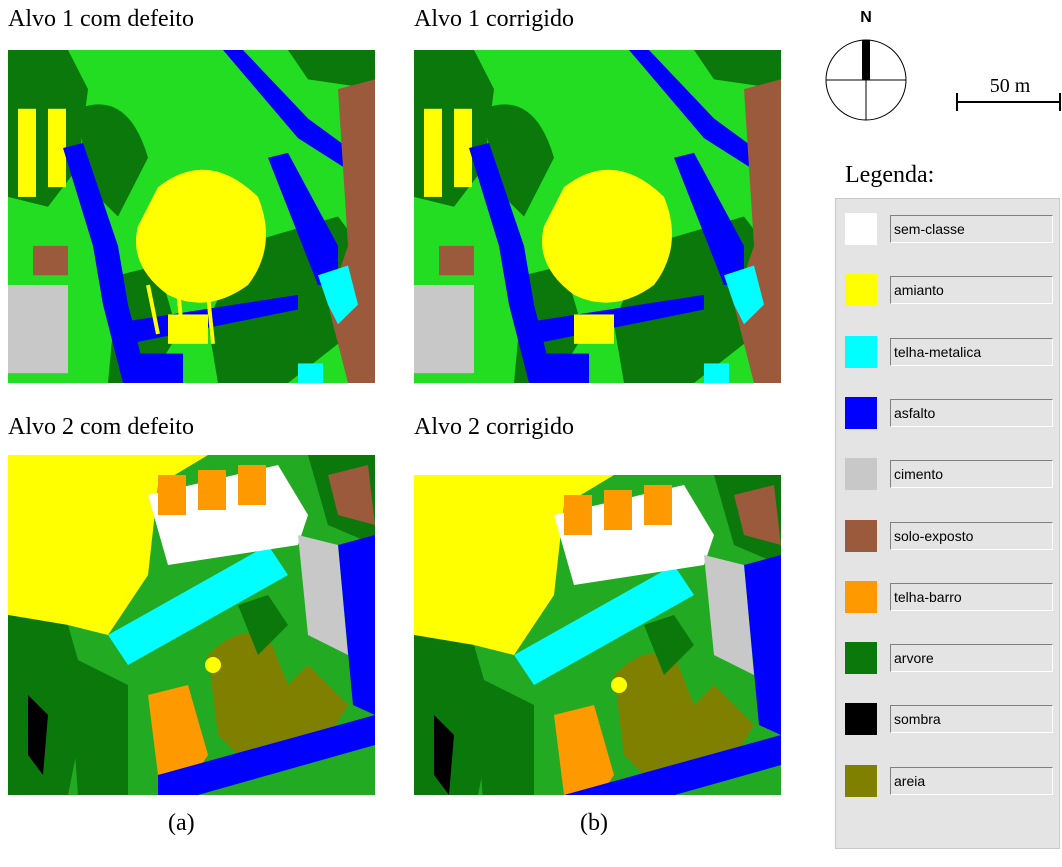  What do you see at coordinates (594, 823) in the screenshot?
I see `panel-label: (b)` at bounding box center [594, 823].